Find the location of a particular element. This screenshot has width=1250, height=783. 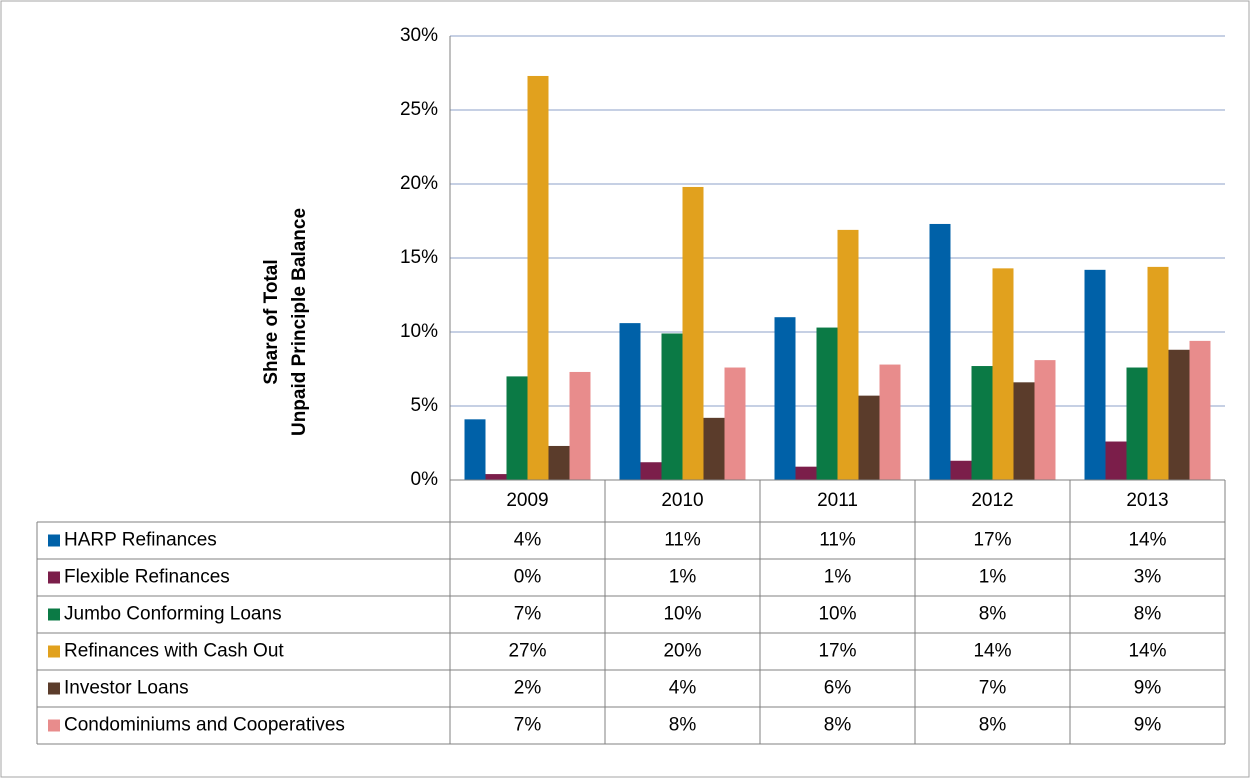

y-axis-title: Unpaid Principle Balance is located at coordinates (299, 322).